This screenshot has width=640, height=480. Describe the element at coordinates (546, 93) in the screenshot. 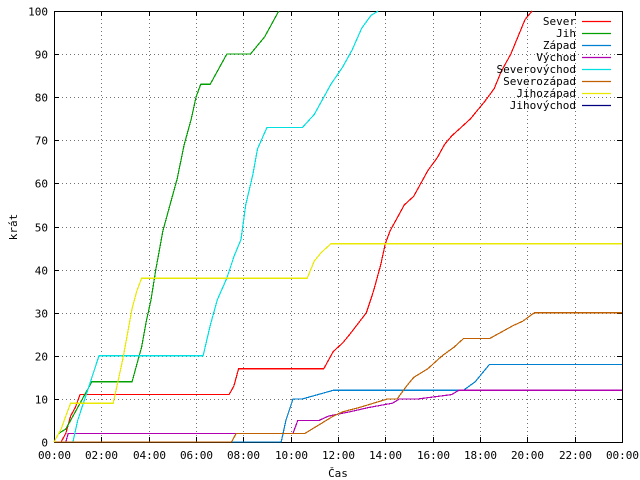

I see `legend-label: Jihozápad` at that location.